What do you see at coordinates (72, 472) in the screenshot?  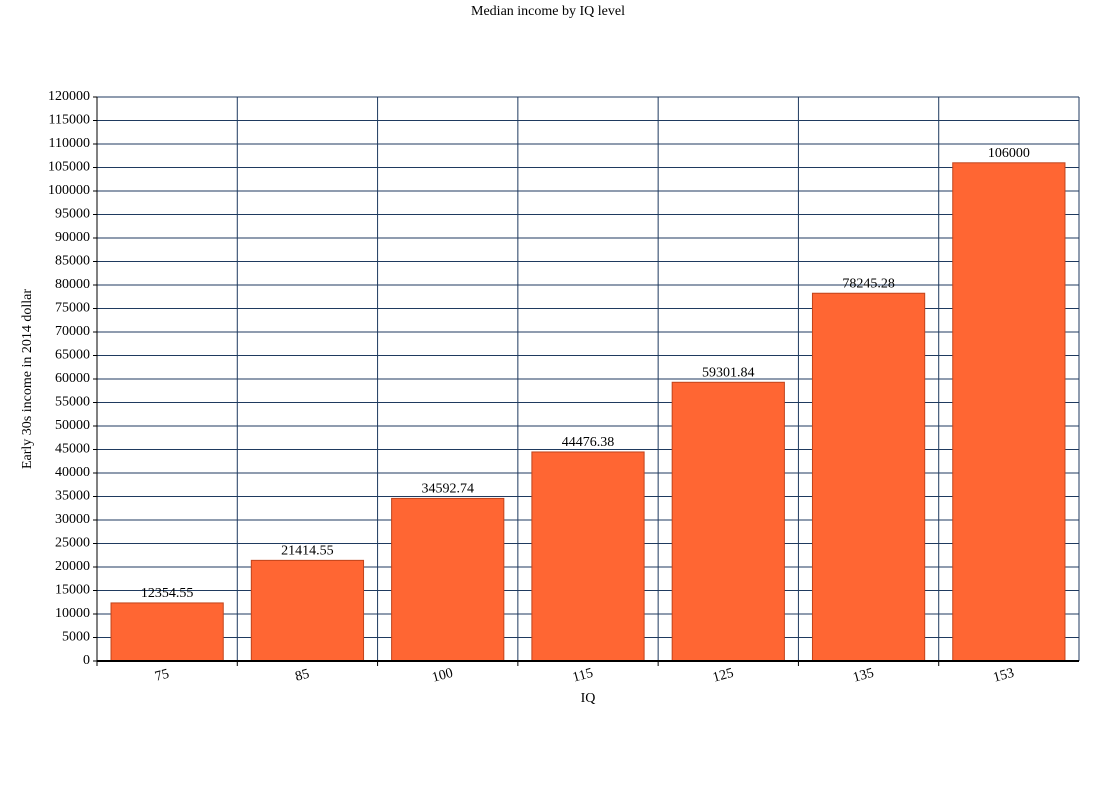 I see `y-tick-label: 40000` at bounding box center [72, 472].